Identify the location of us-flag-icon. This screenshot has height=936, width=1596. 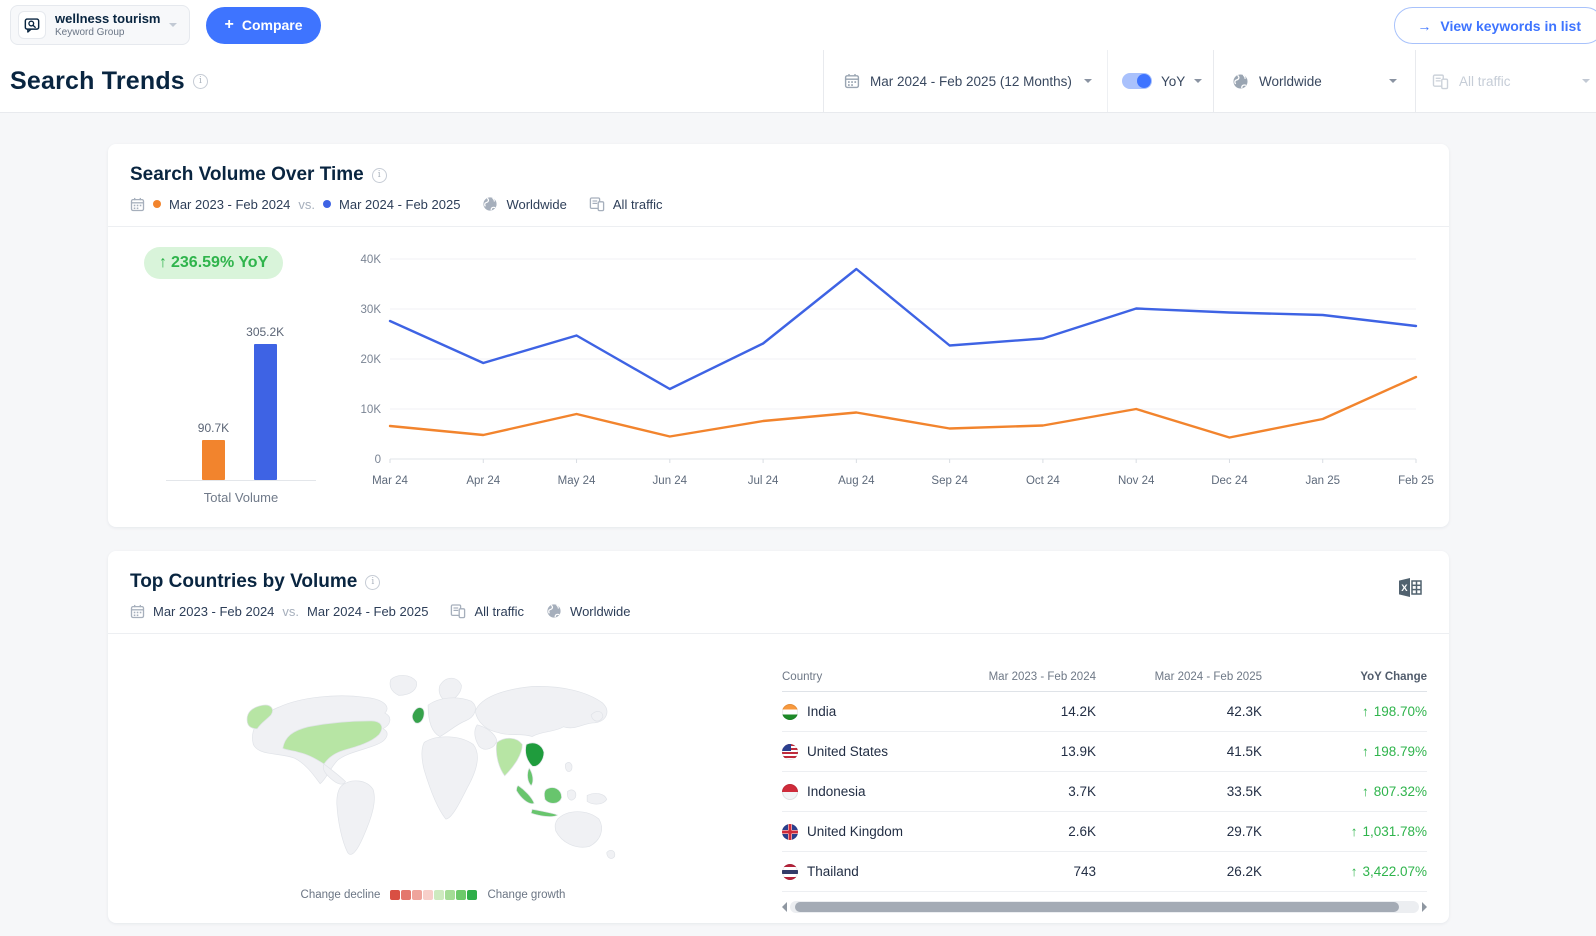
(790, 751).